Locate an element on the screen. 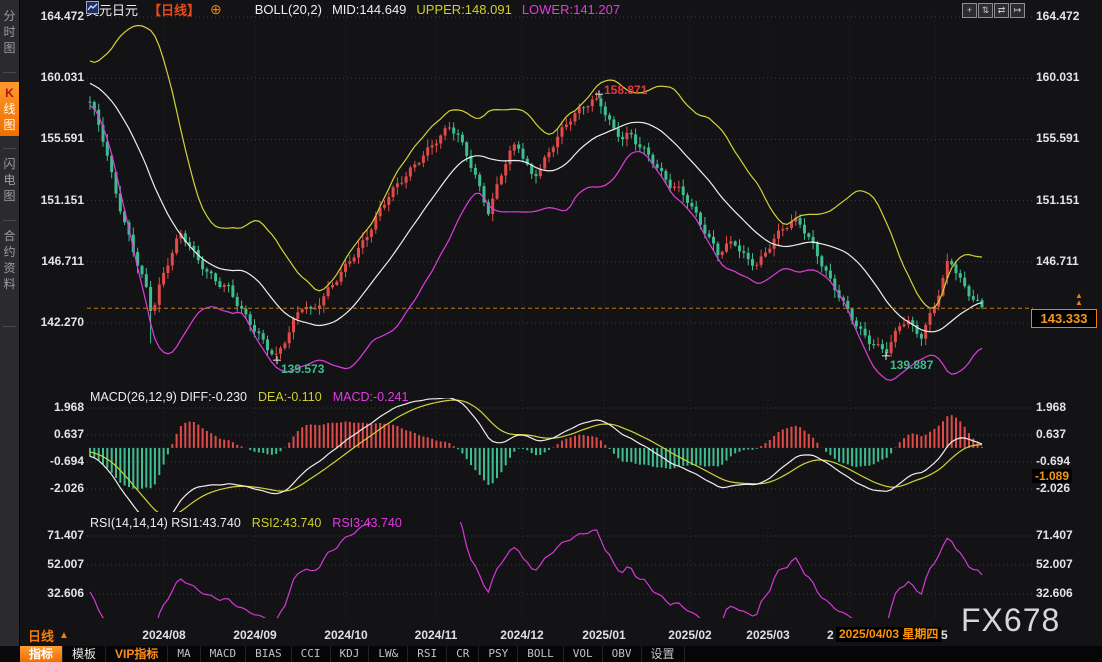 The width and height of the screenshot is (1102, 662). macd-value-label: MACD:-0.241 is located at coordinates (370, 397).